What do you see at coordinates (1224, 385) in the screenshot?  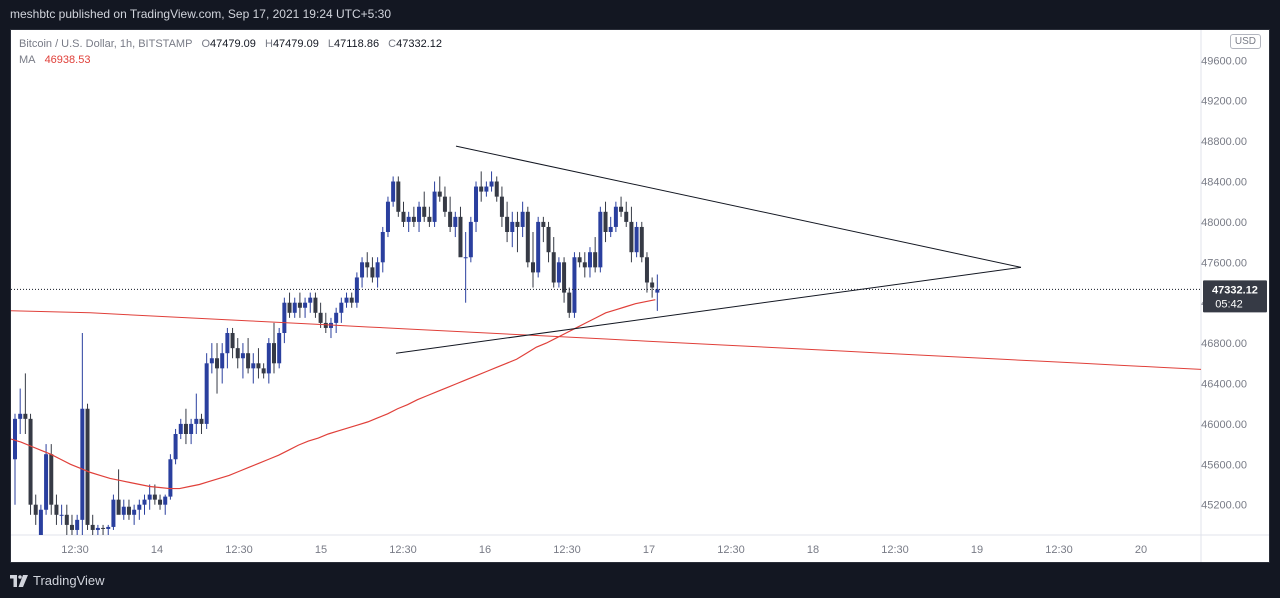 I see `price-tick-label: 46400.00` at bounding box center [1224, 385].